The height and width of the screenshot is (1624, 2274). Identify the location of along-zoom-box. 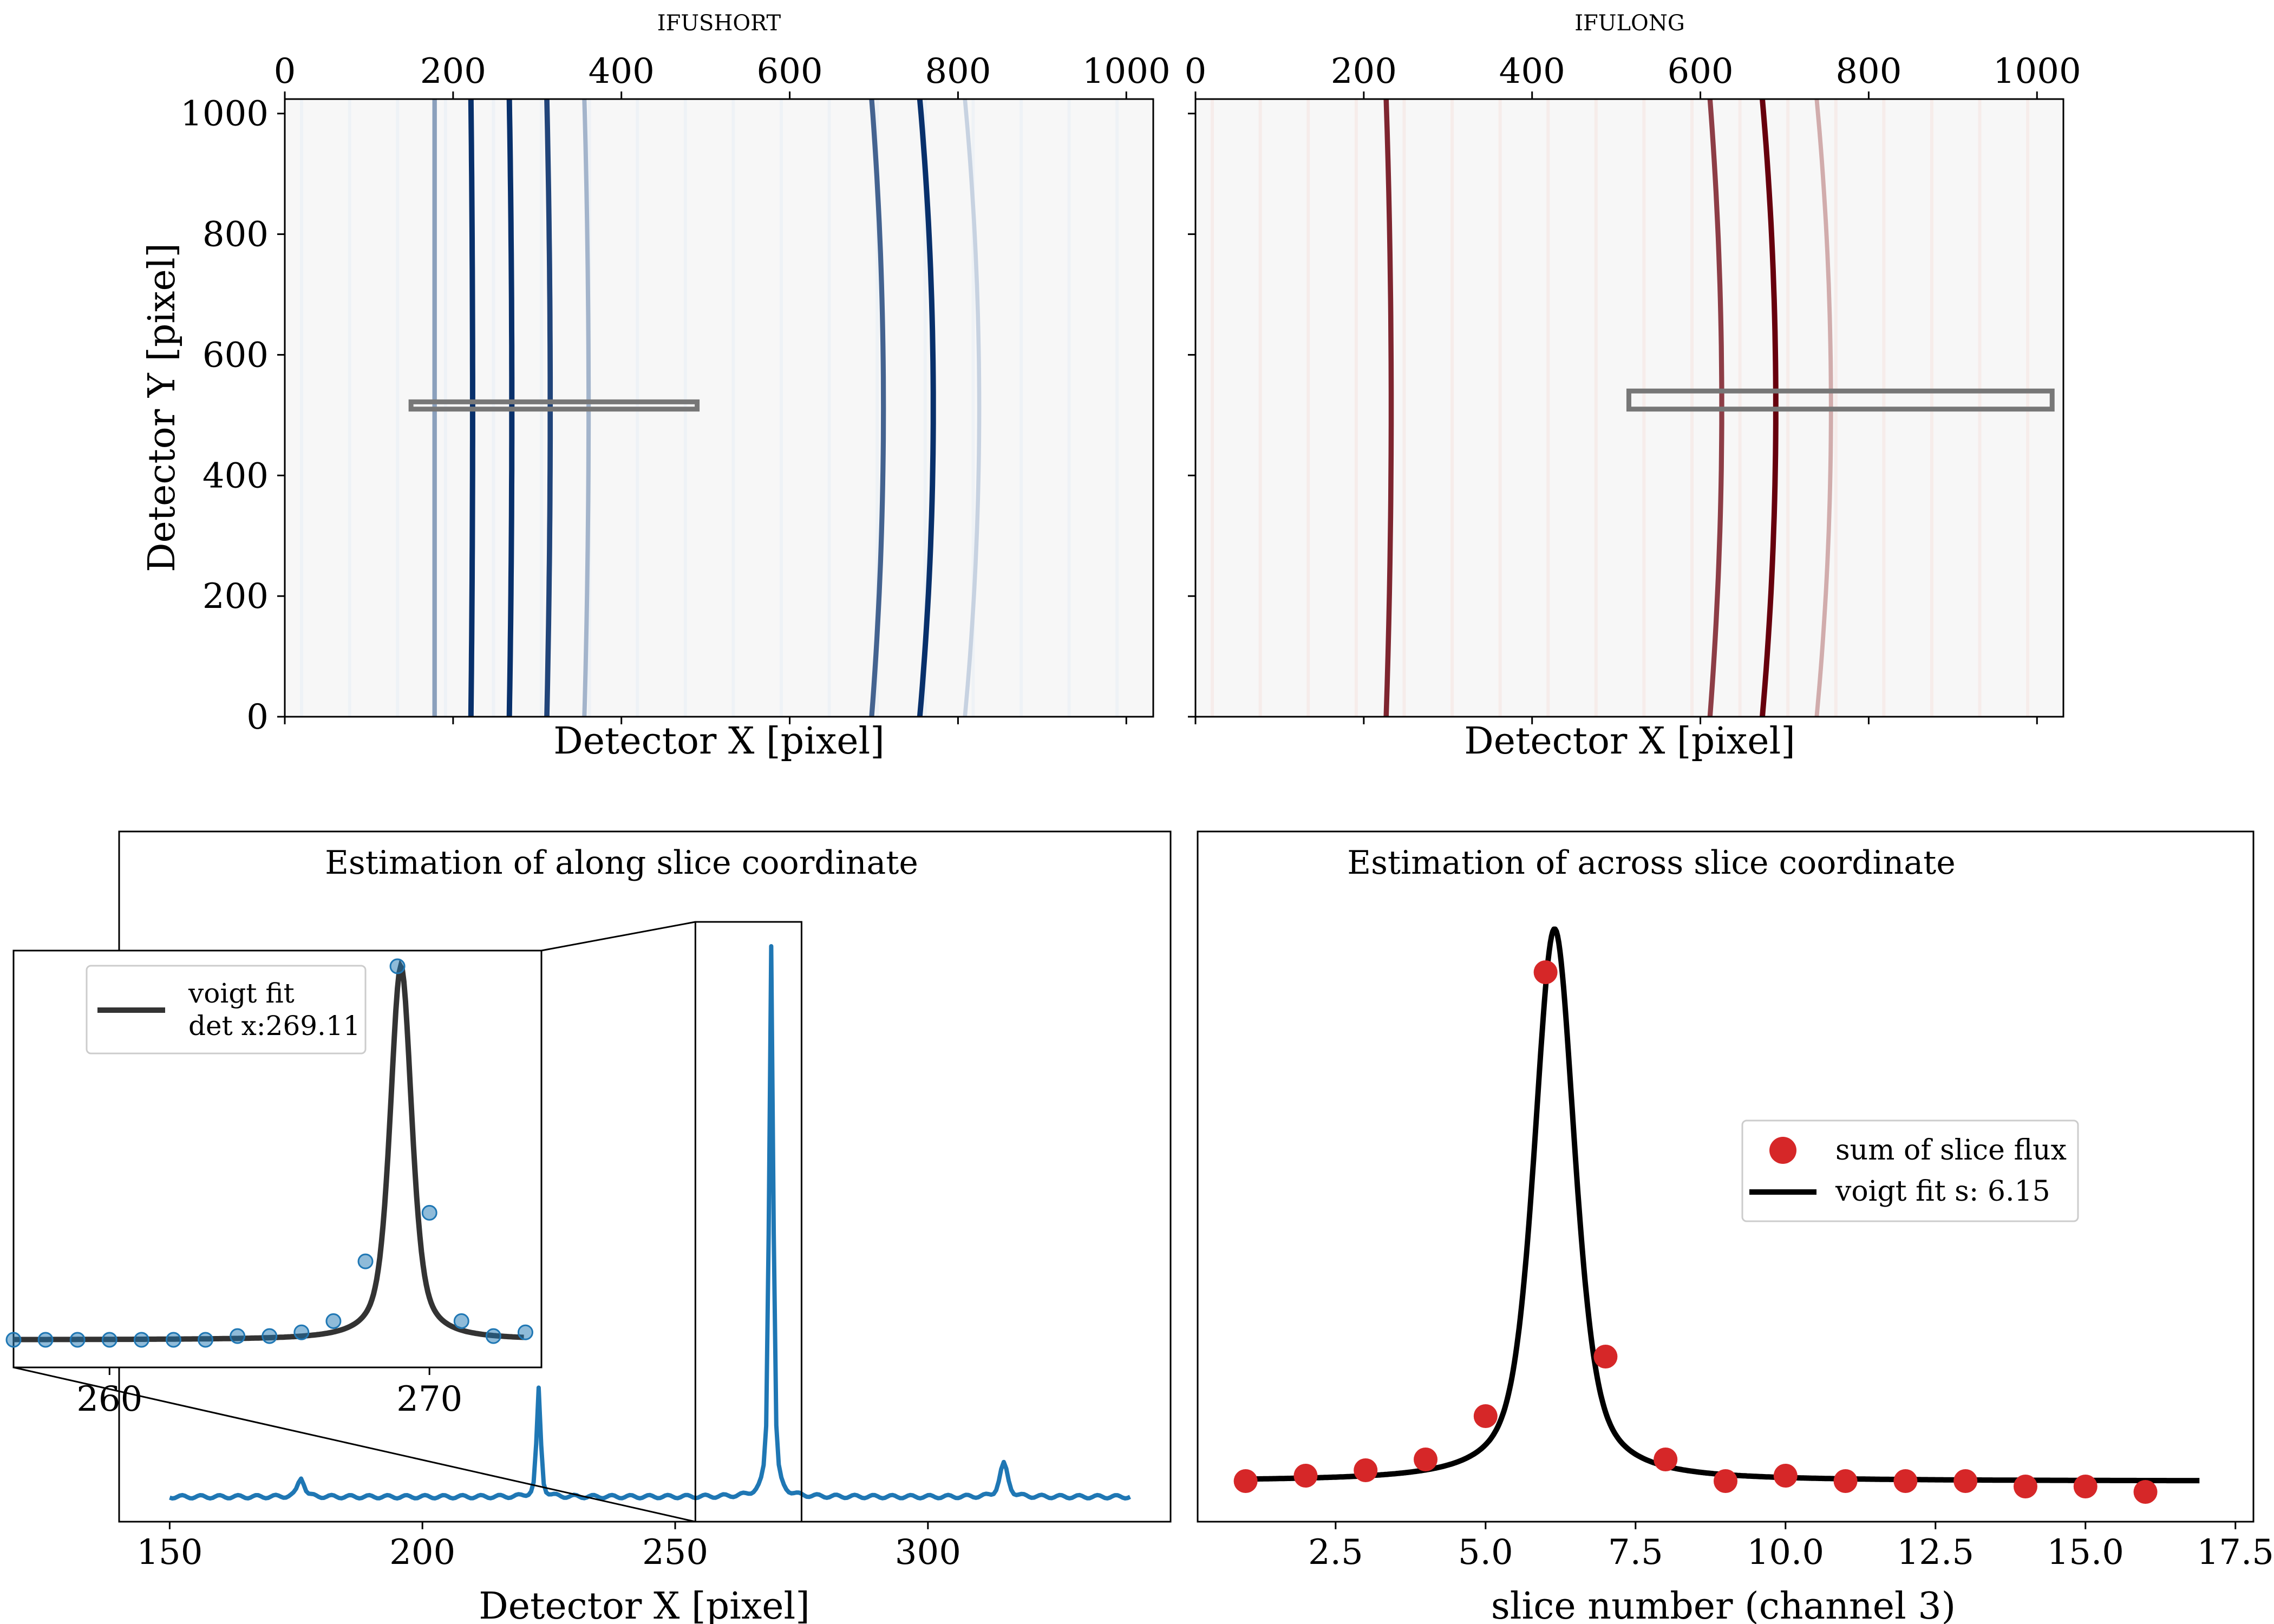
(408, 1222).